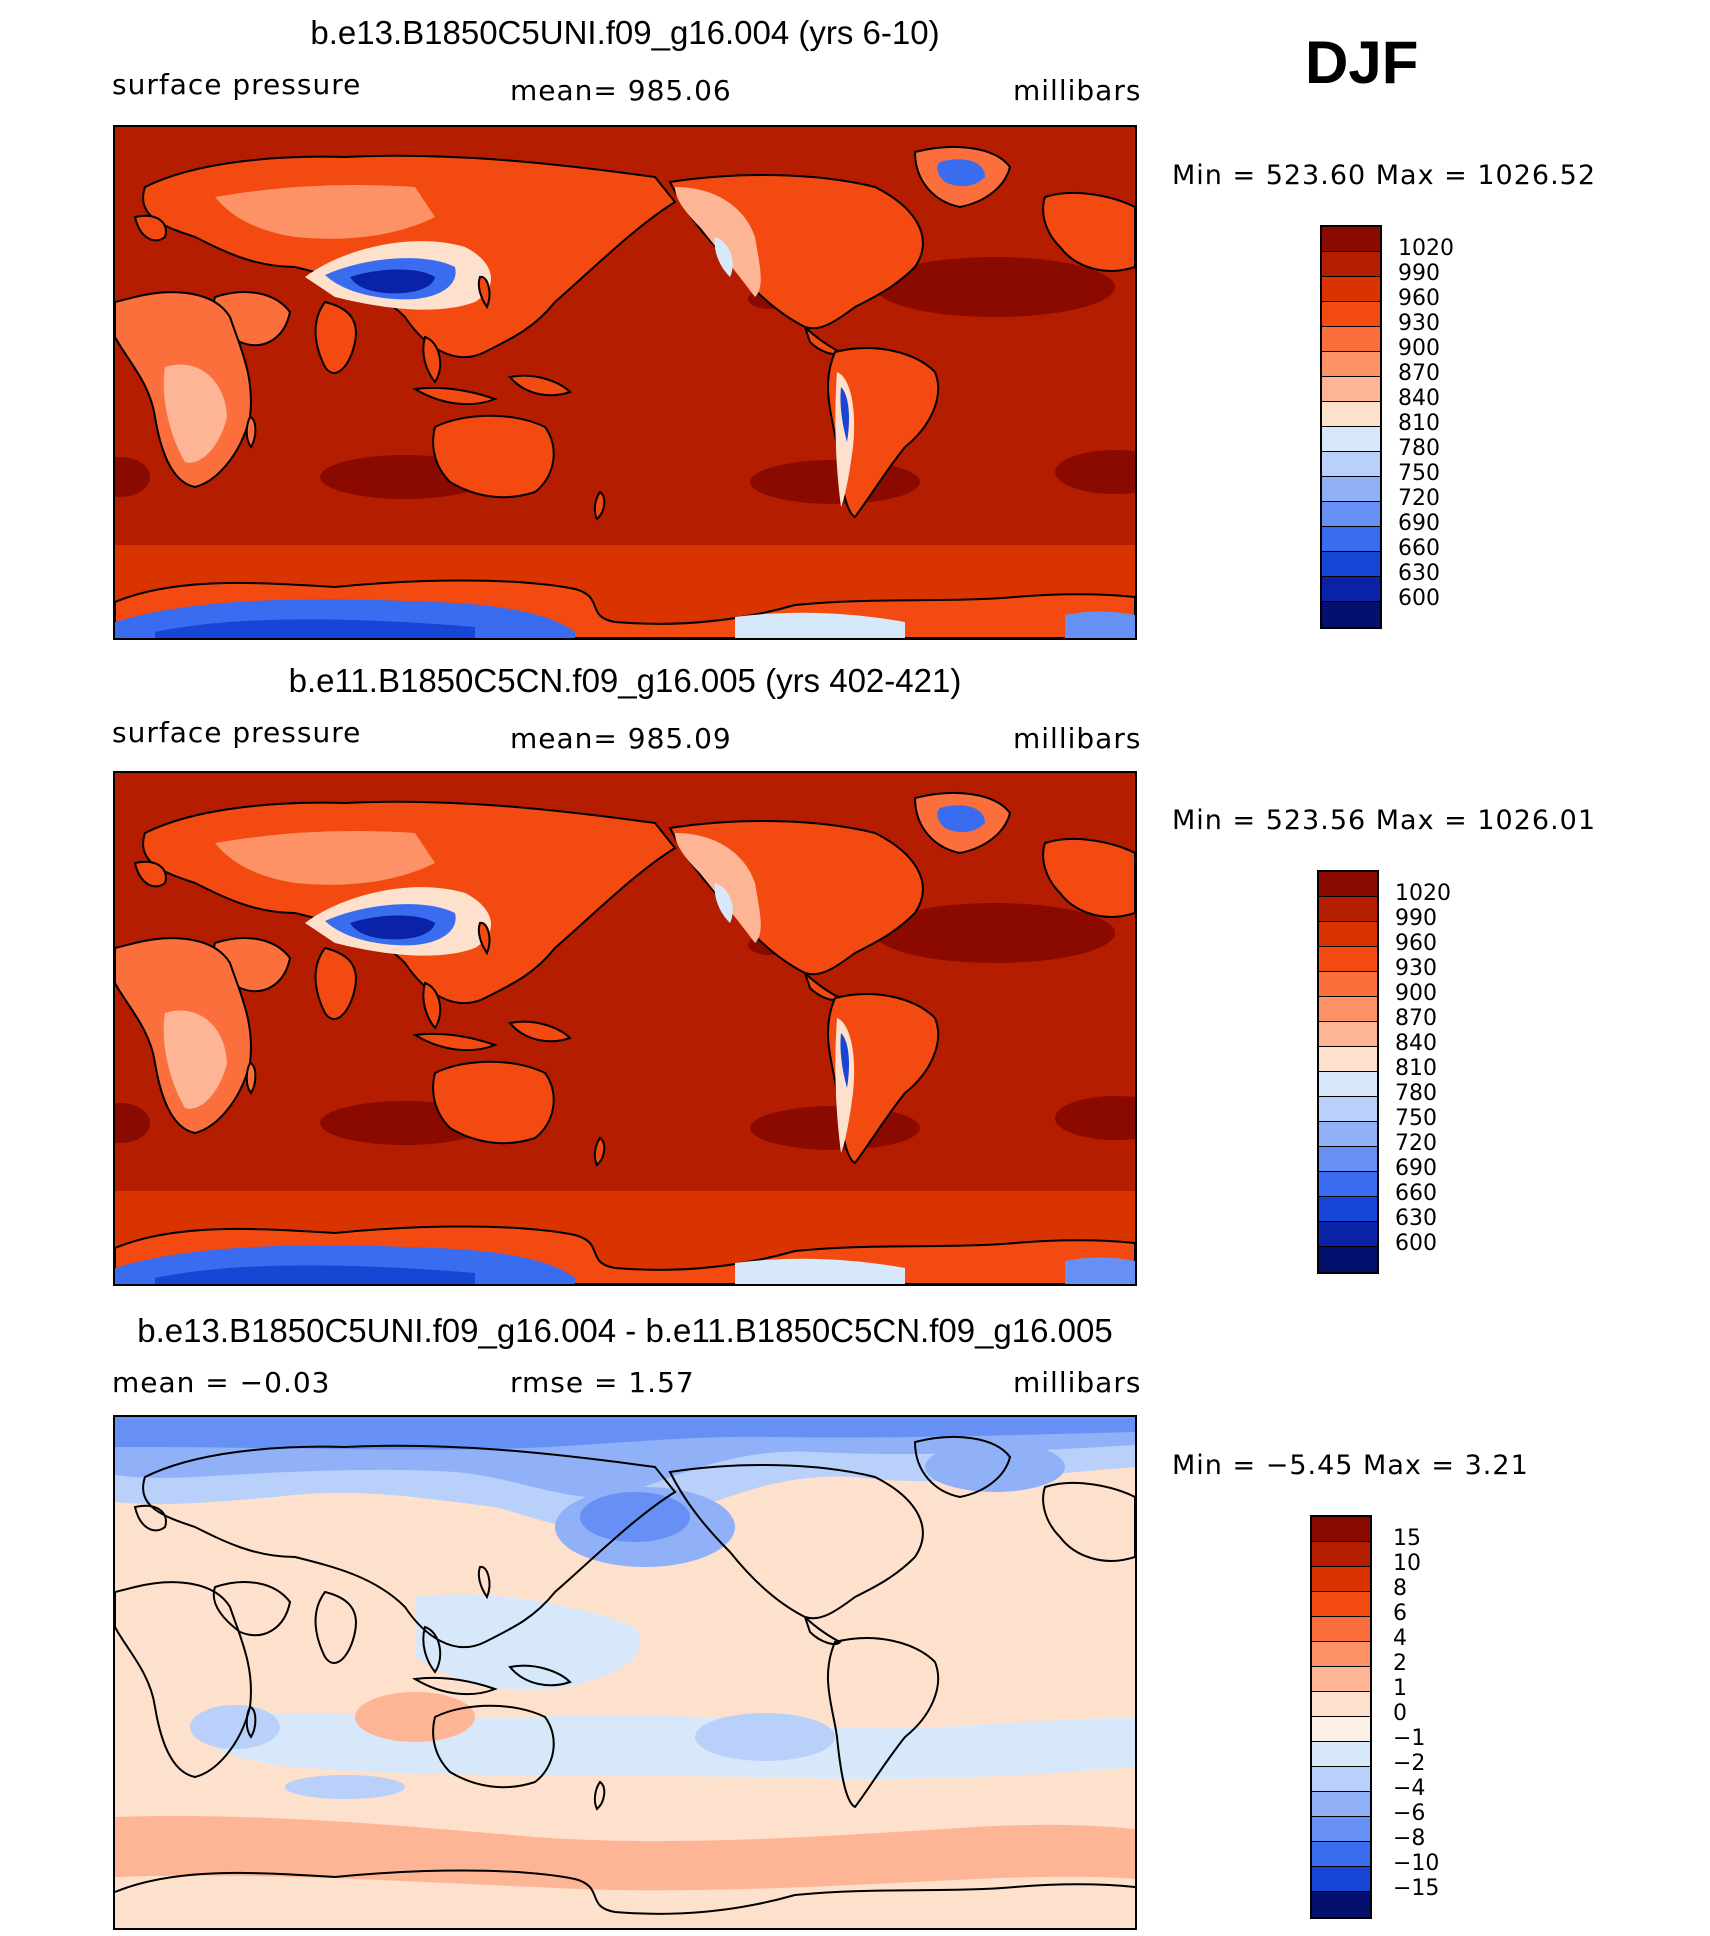 The image size is (1710, 1936). Describe the element at coordinates (132, 1123) in the screenshot. I see `panel2-high-west` at that location.